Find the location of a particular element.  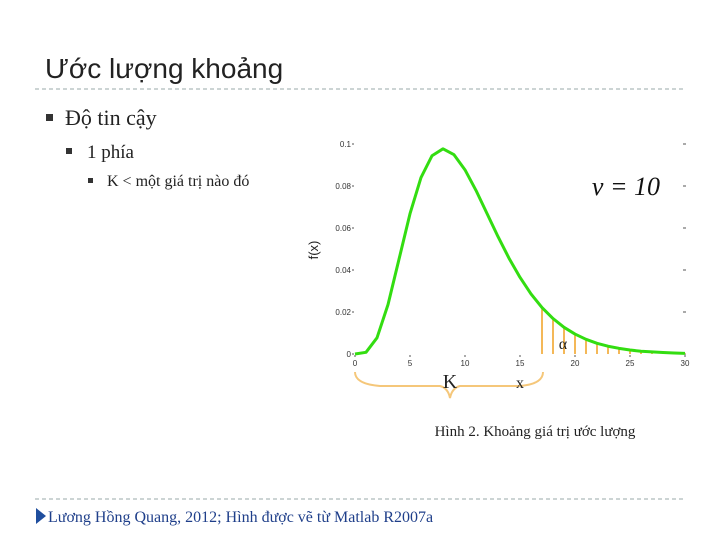

x-tick-label: 25 is located at coordinates (630, 363).